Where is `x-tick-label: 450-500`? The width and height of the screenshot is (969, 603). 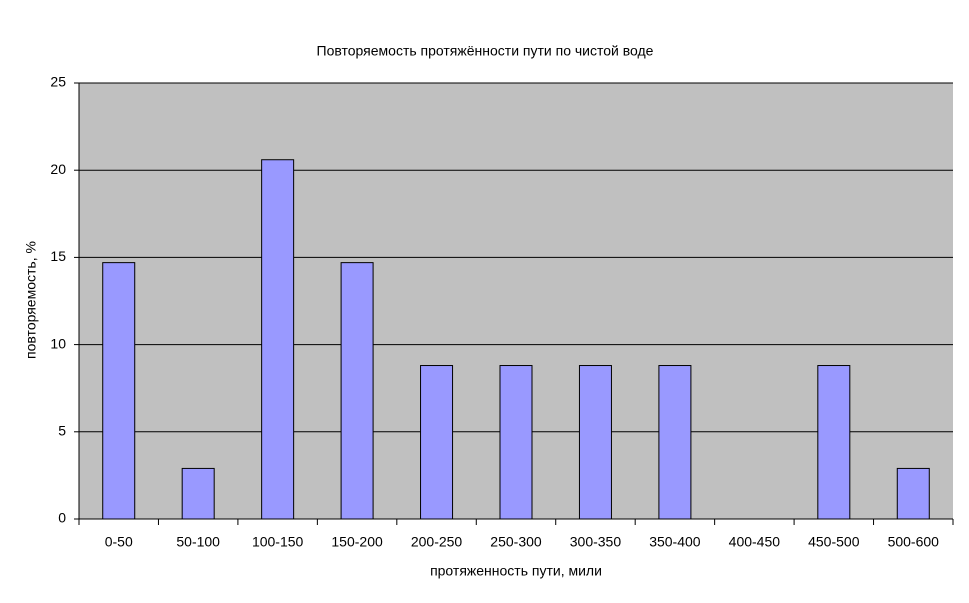 x-tick-label: 450-500 is located at coordinates (834, 542).